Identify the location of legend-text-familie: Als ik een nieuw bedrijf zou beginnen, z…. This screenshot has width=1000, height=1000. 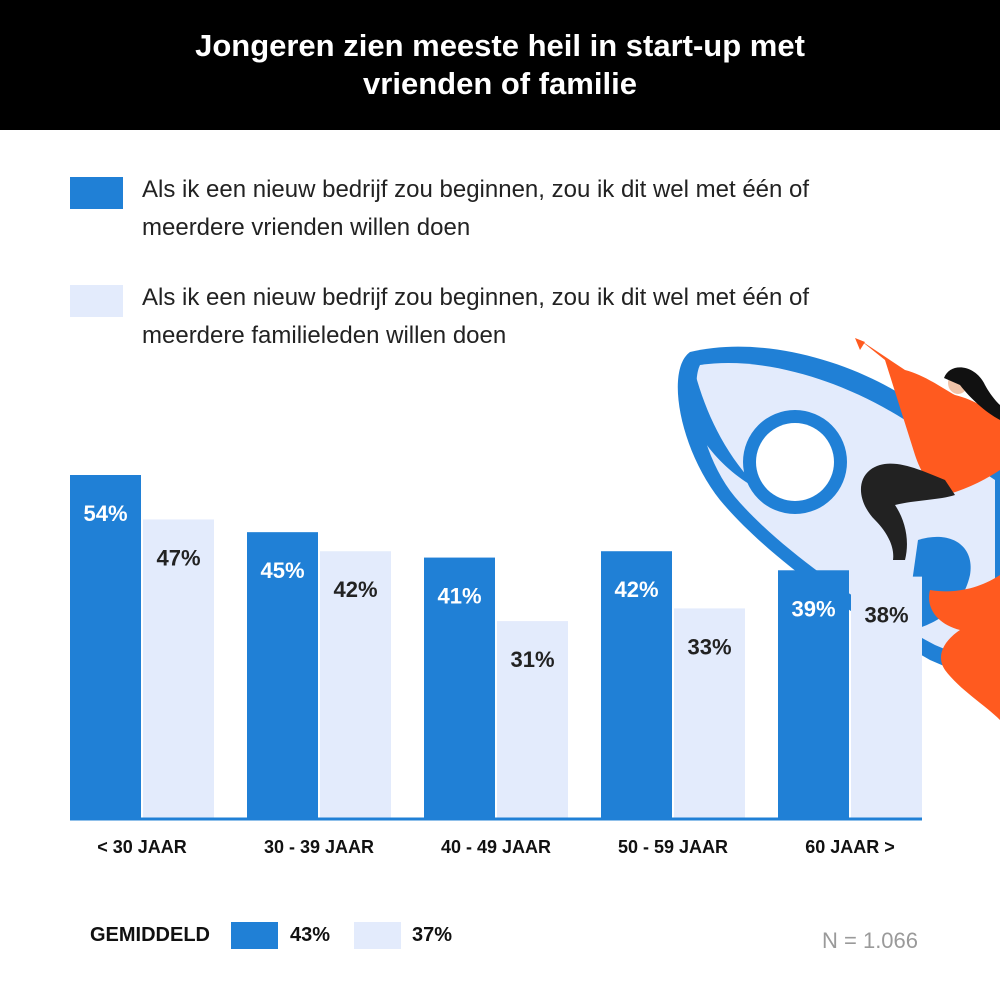
(476, 316).